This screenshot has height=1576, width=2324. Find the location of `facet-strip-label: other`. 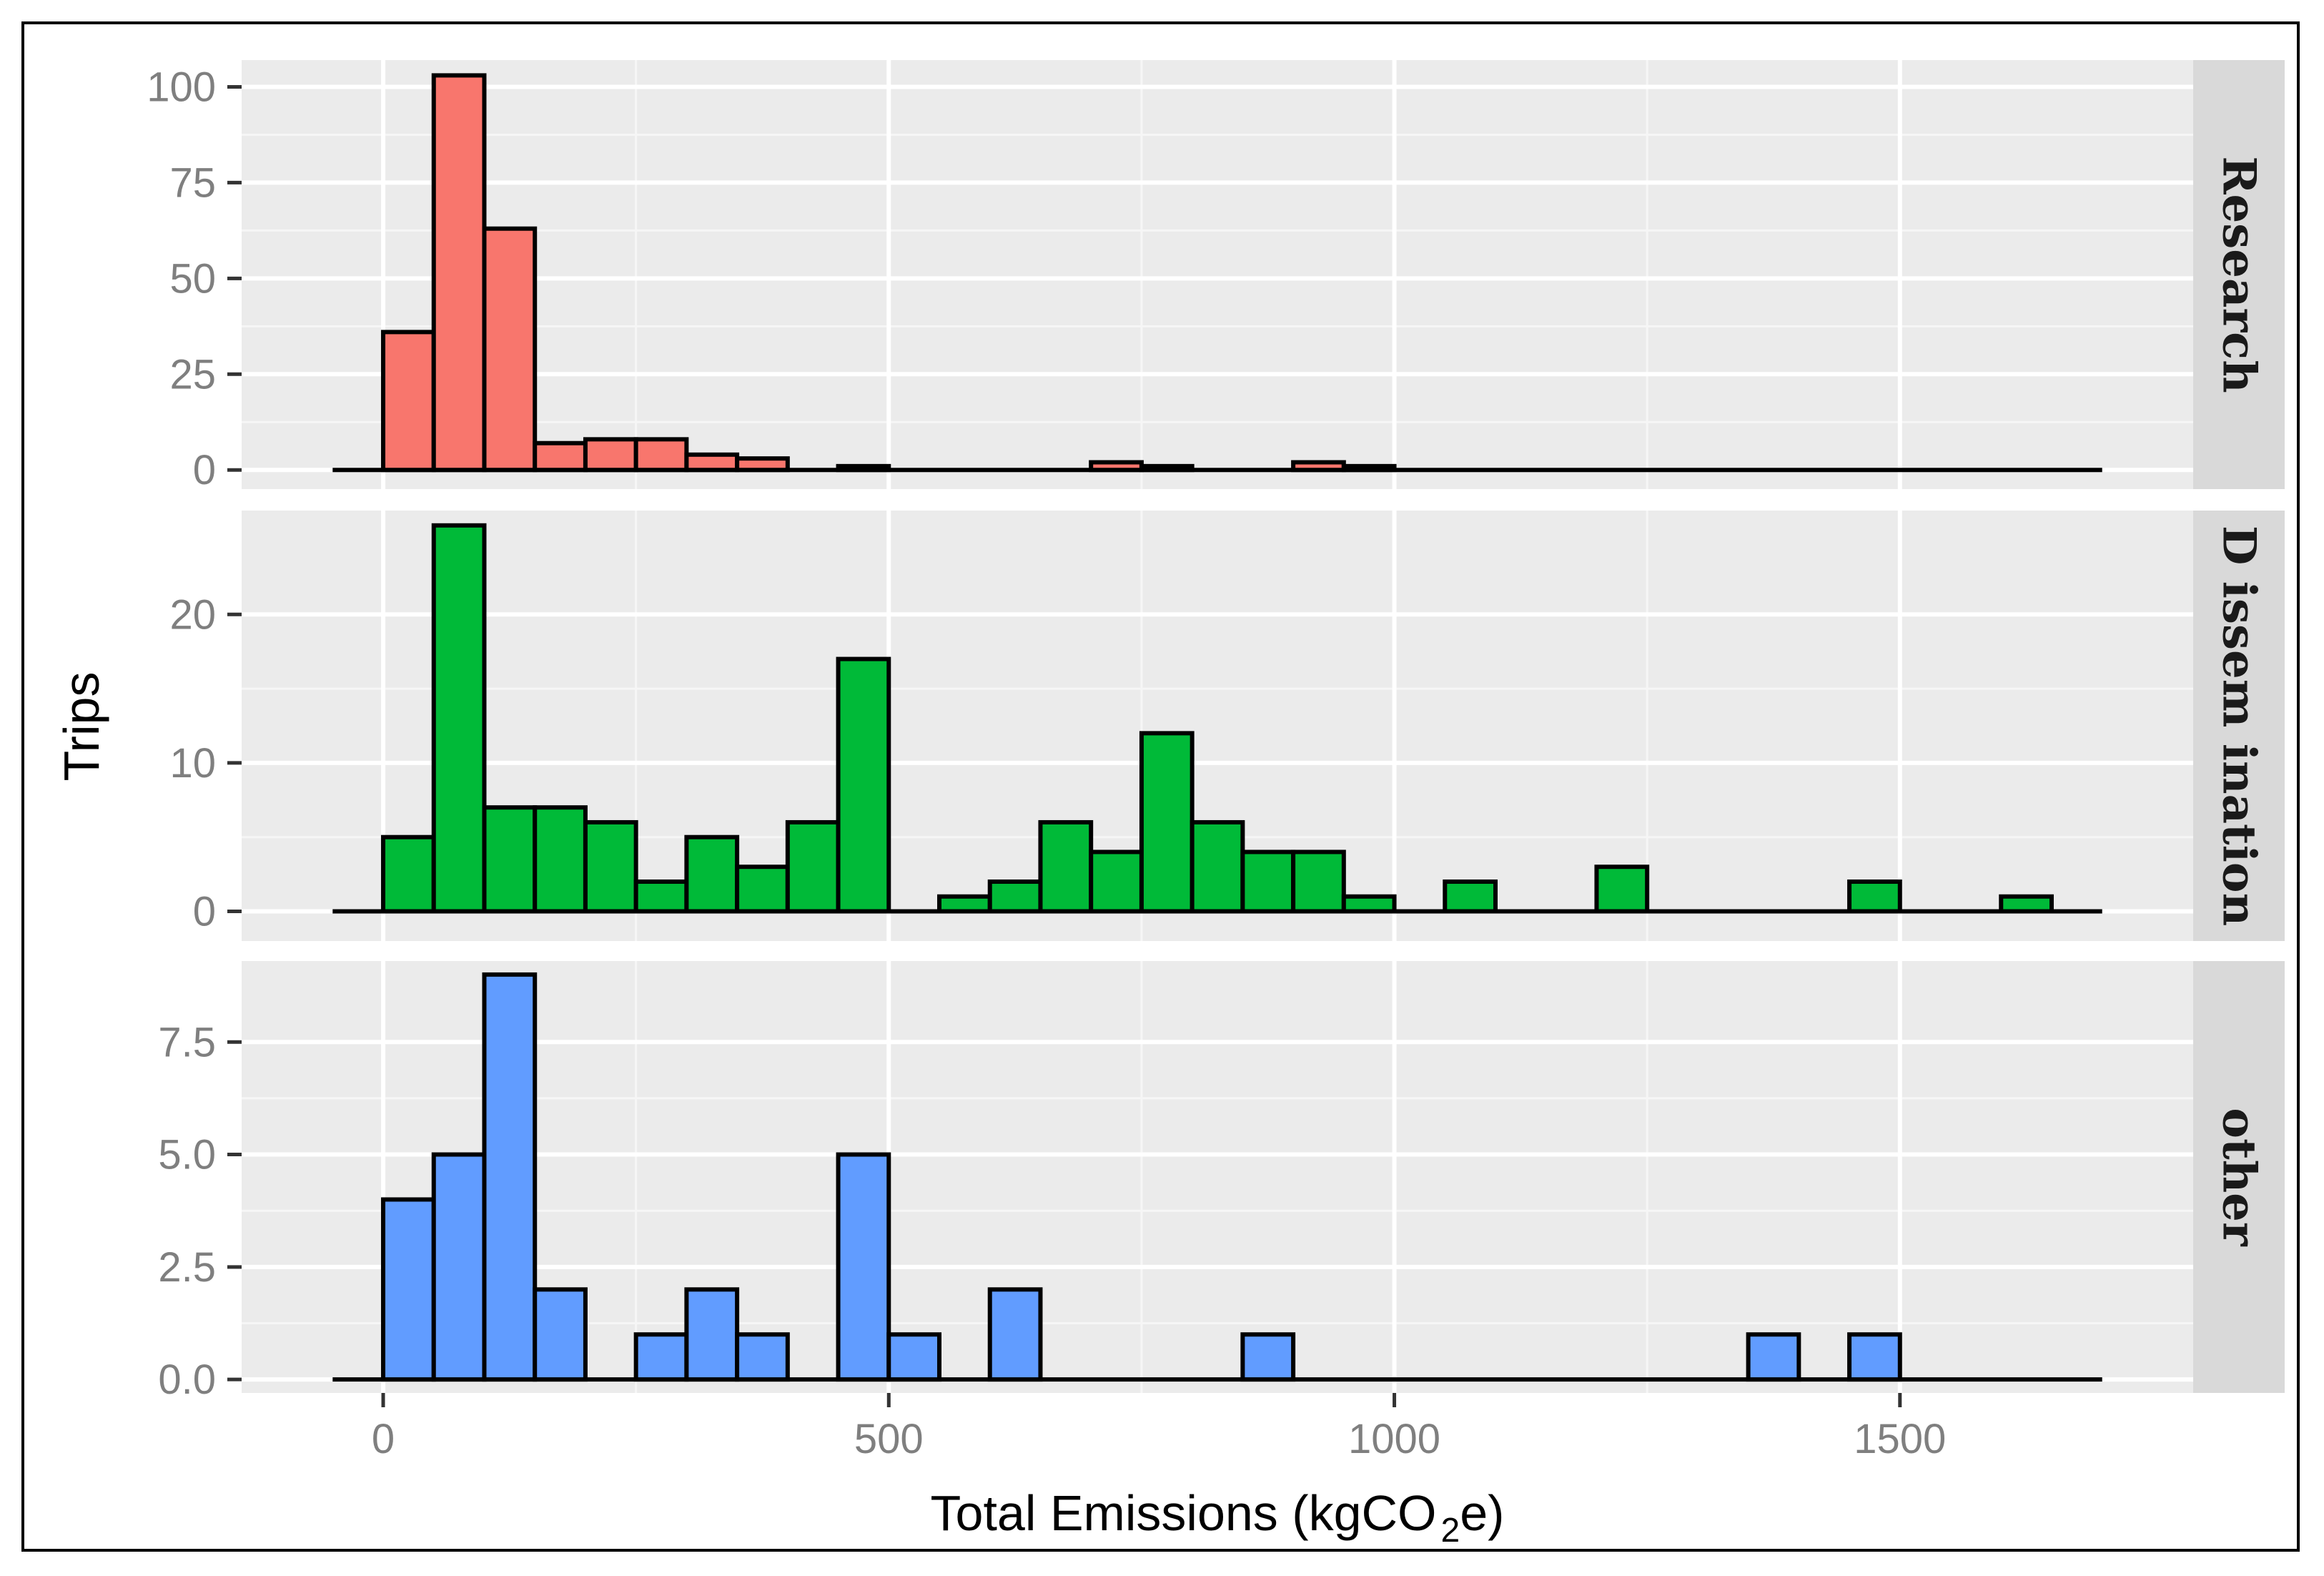

facet-strip-label: other is located at coordinates (2239, 1177).